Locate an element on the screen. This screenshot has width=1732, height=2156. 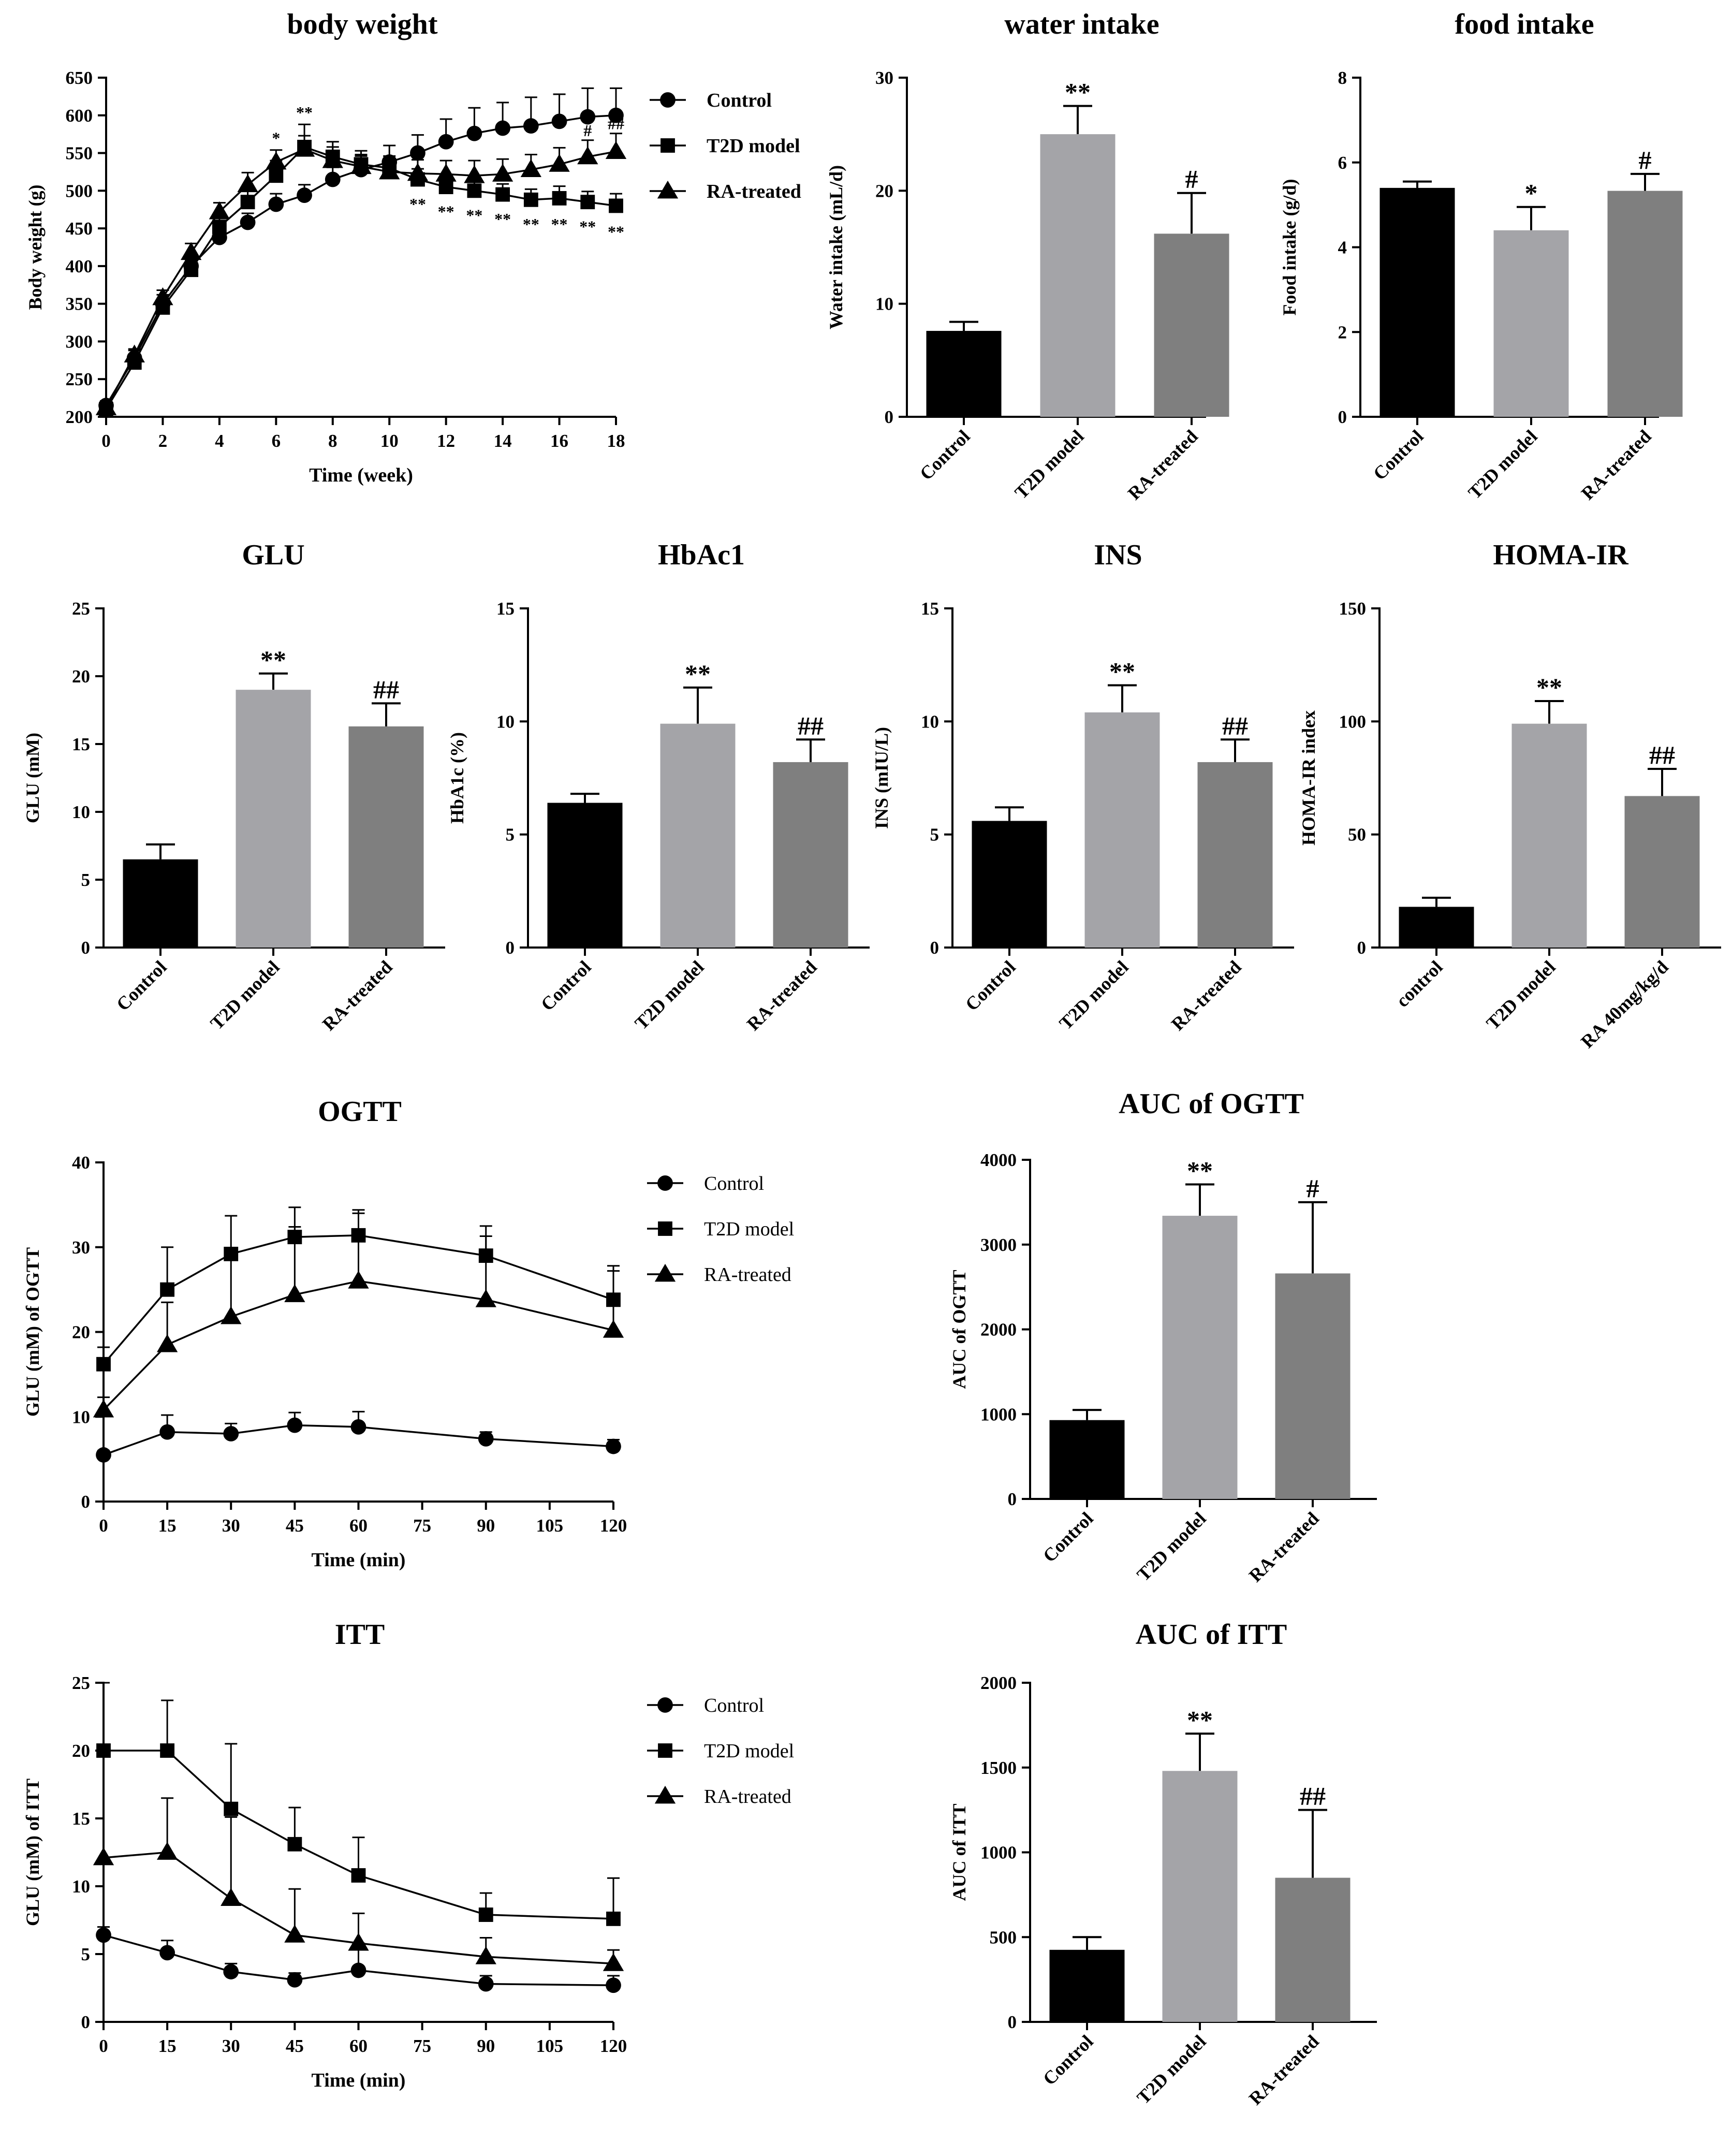
y-tick-label: 25 is located at coordinates (81, 1683).